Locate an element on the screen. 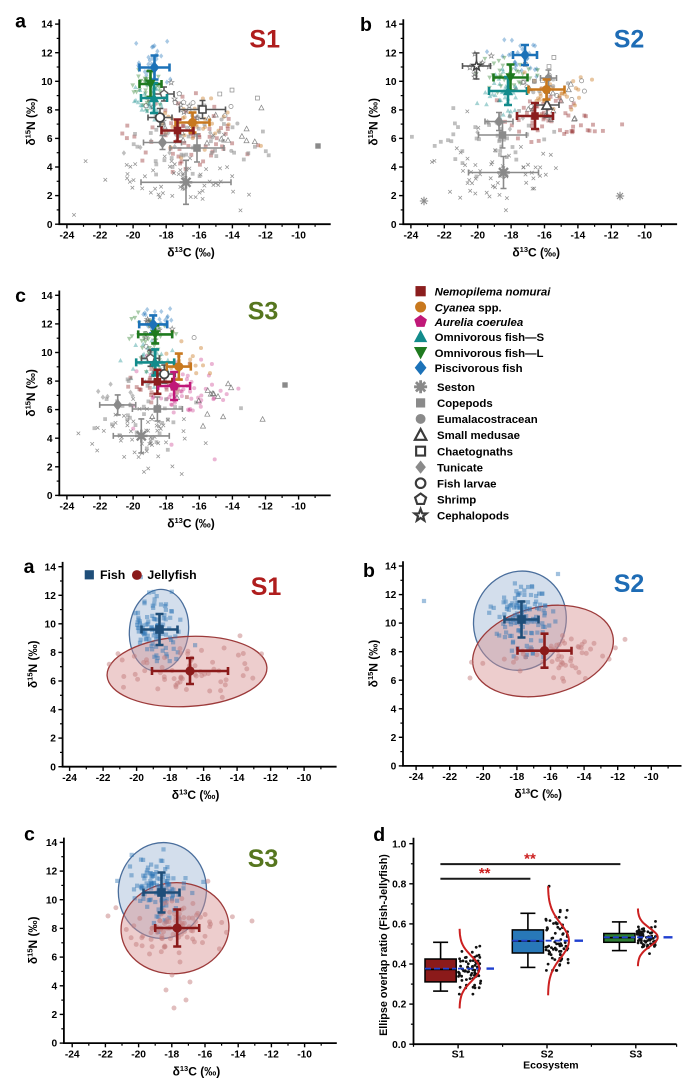 The image size is (685, 1083). svg-text: Eumalacostracean is located at coordinates (487, 420).